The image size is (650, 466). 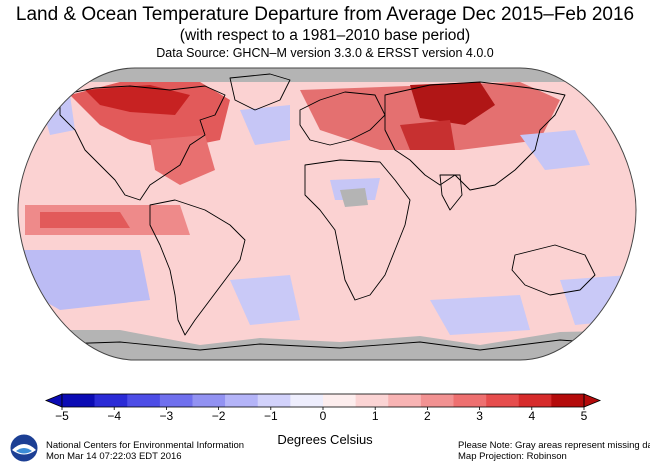 I want to click on colorbar-tick-label: 5, so click(x=584, y=416).